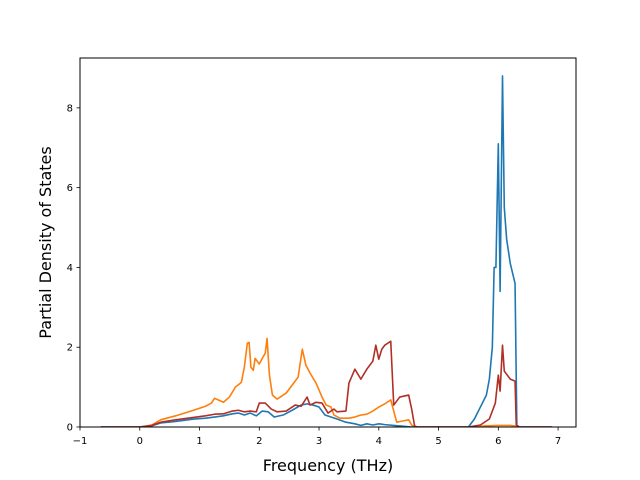  What do you see at coordinates (199, 441) in the screenshot?
I see `x-tick-label: 1` at bounding box center [199, 441].